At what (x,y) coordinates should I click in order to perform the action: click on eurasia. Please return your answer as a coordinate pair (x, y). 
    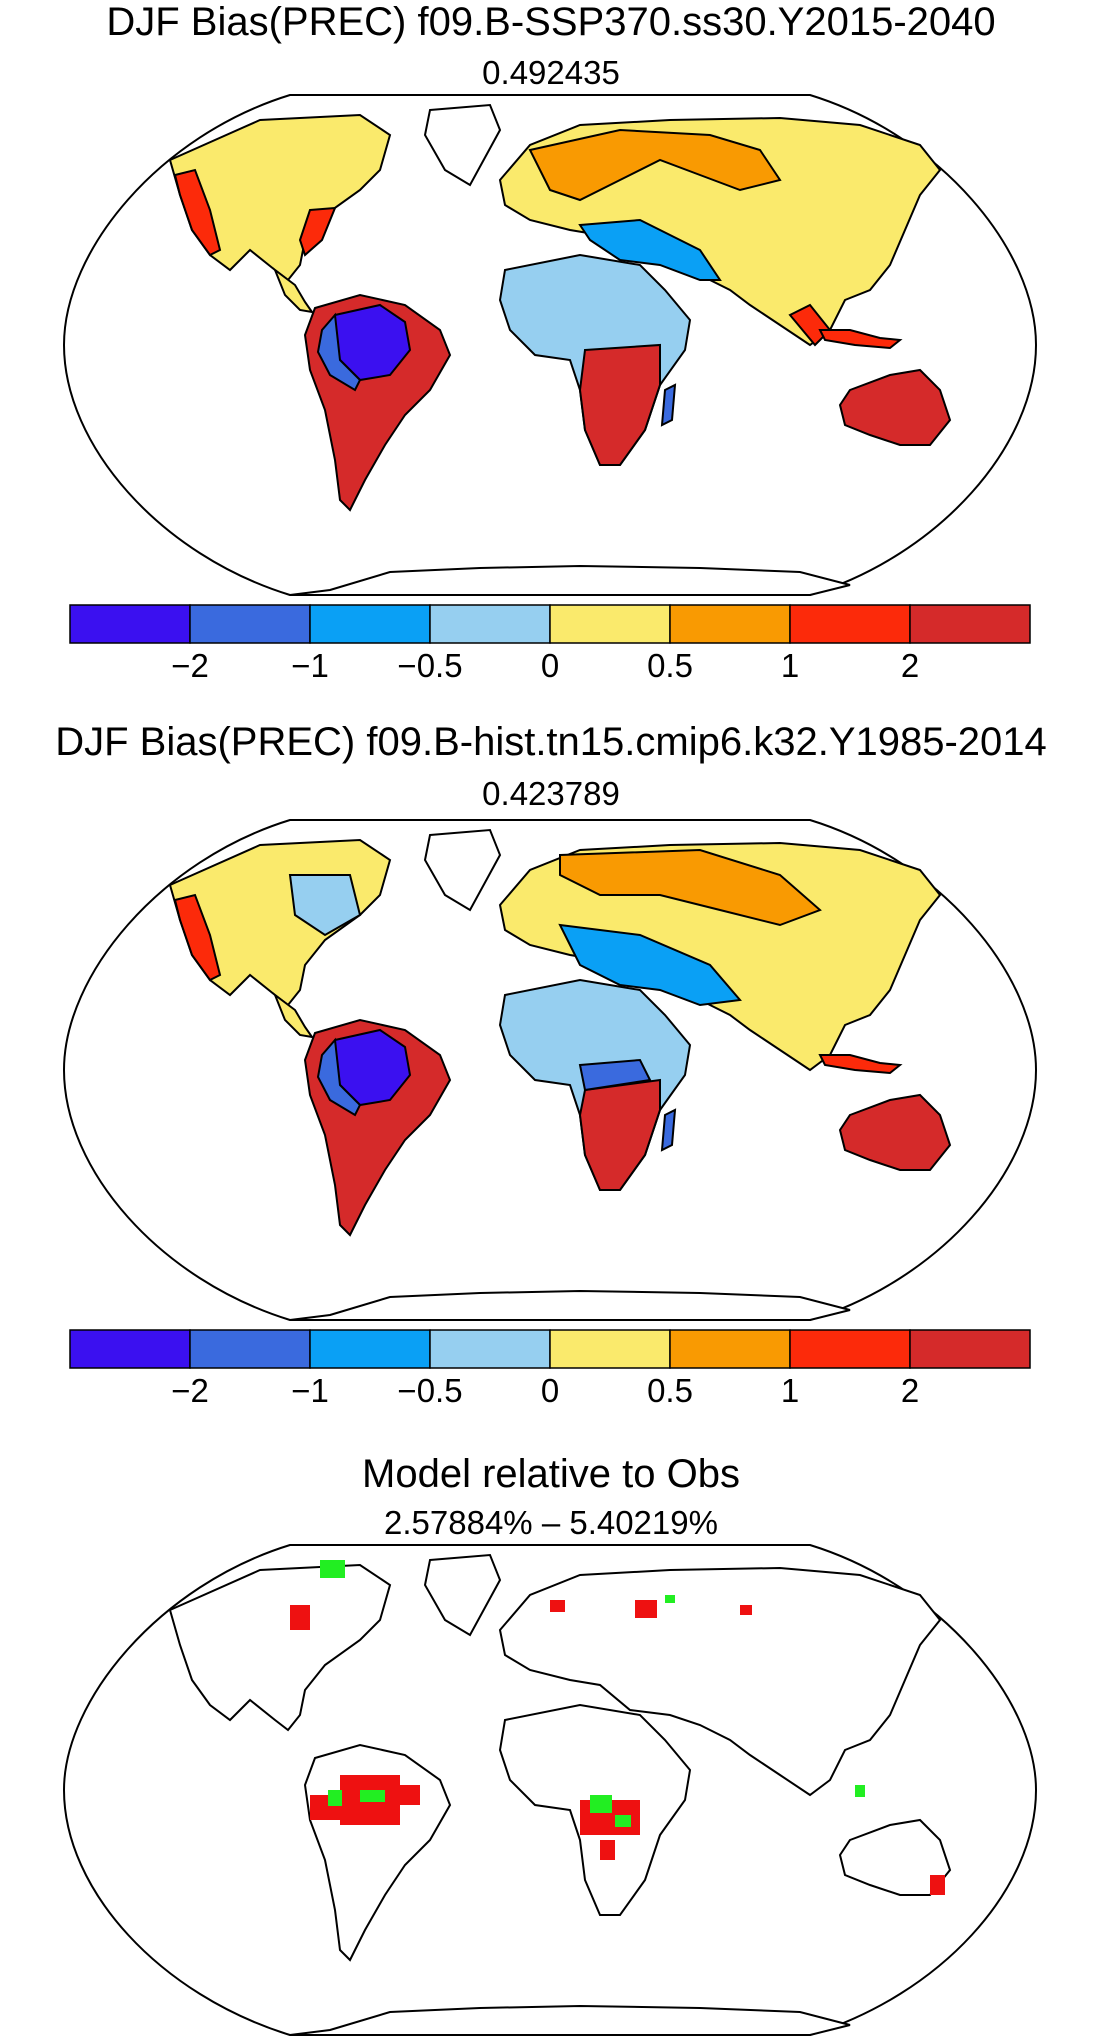
    Looking at the image, I should click on (720, 1681).